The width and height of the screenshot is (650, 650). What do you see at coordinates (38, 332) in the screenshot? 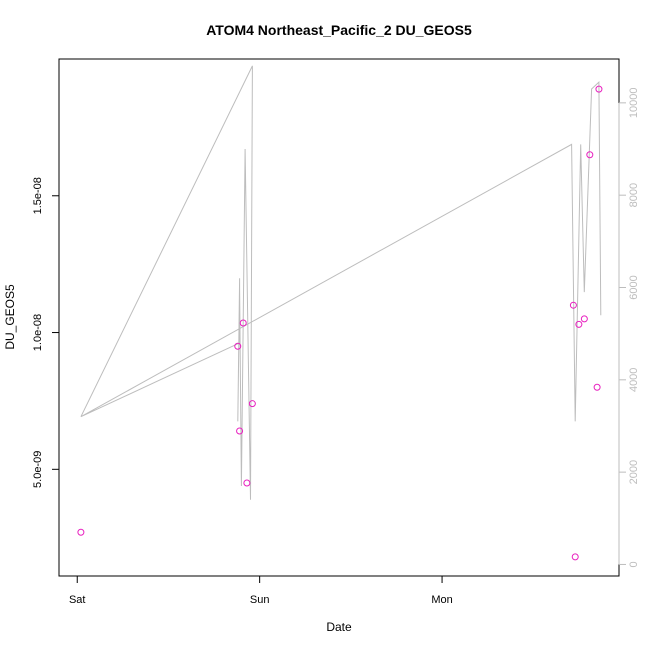
I see `y-left-tick-label: 1.0e-08` at bounding box center [38, 332].